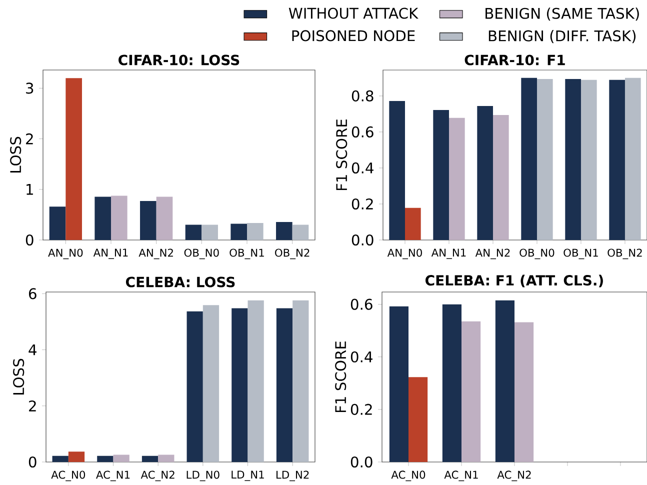 The height and width of the screenshot is (485, 647). Describe the element at coordinates (514, 281) in the screenshot. I see `chart-title: CELEBA: F1 (ATT. CLS.)` at that location.